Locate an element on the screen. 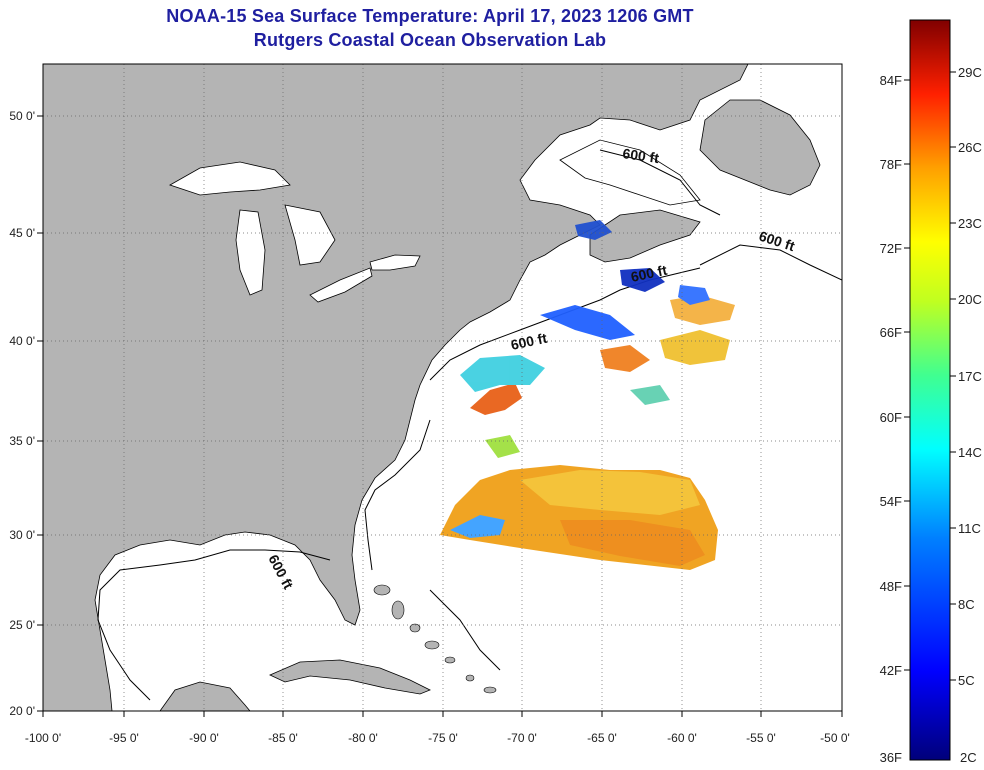 The height and width of the screenshot is (770, 984). land-nova-scotia is located at coordinates (645, 236).